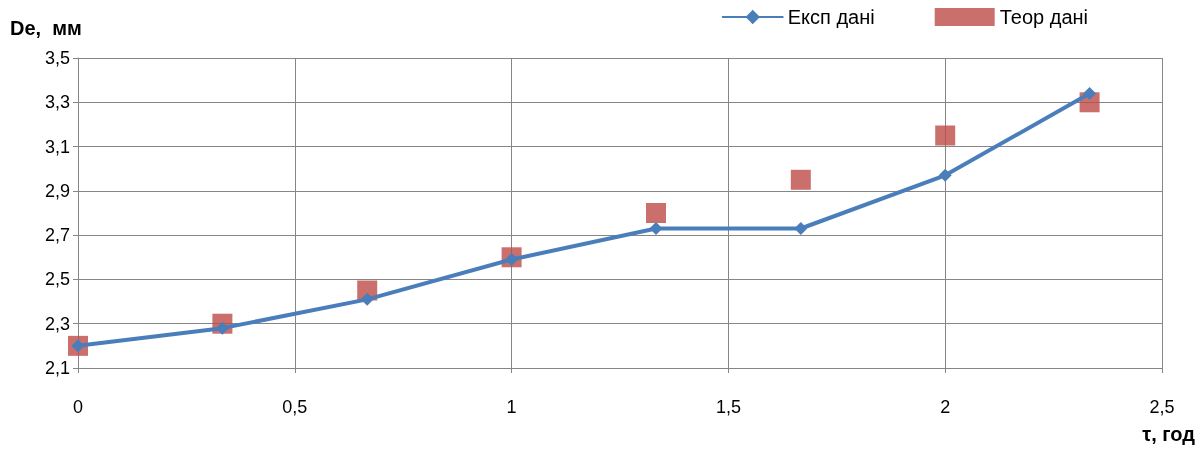 This screenshot has width=1203, height=449. What do you see at coordinates (57, 235) in the screenshot?
I see `y-tick-label: 2,7` at bounding box center [57, 235].